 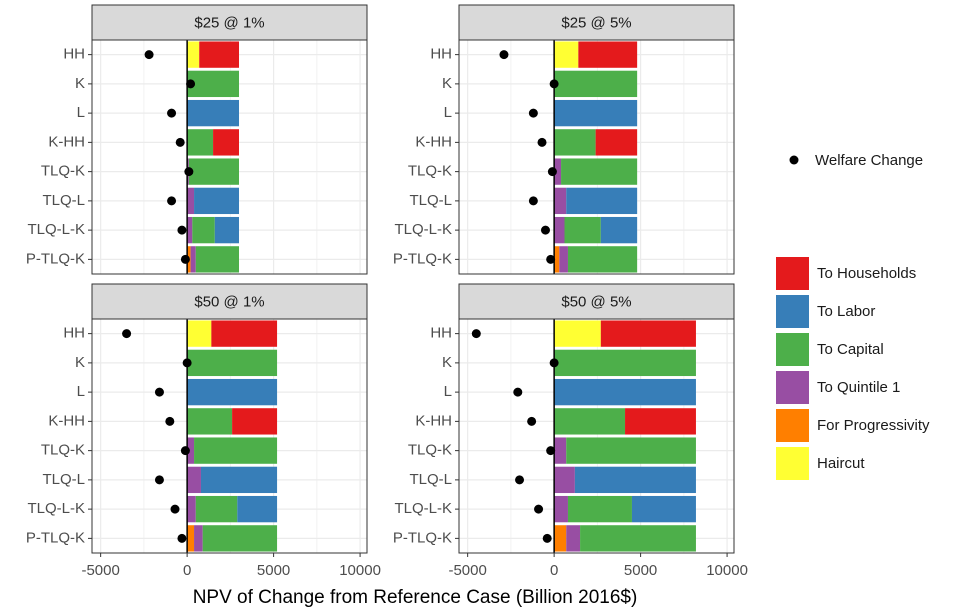 I want to click on legend-label: To Quintile 1, so click(x=858, y=387).